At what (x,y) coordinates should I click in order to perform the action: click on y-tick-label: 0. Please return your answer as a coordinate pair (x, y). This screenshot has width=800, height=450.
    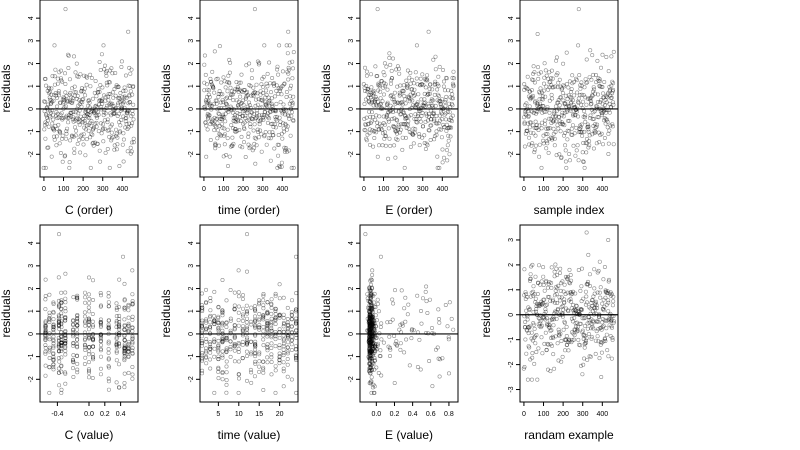
    Looking at the image, I should click on (31, 109).